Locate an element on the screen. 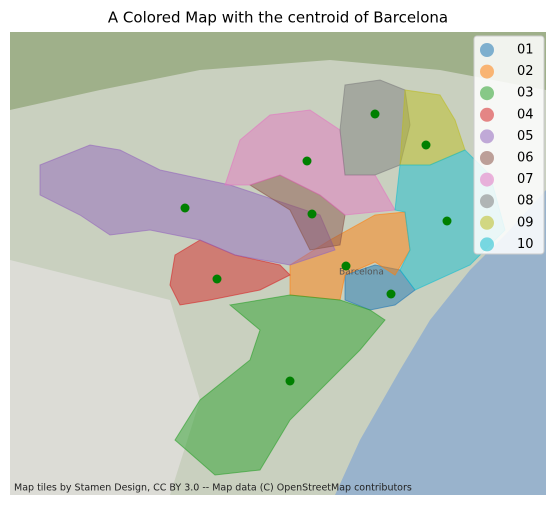 The height and width of the screenshot is (508, 556). legend-label: 09 is located at coordinates (525, 222).